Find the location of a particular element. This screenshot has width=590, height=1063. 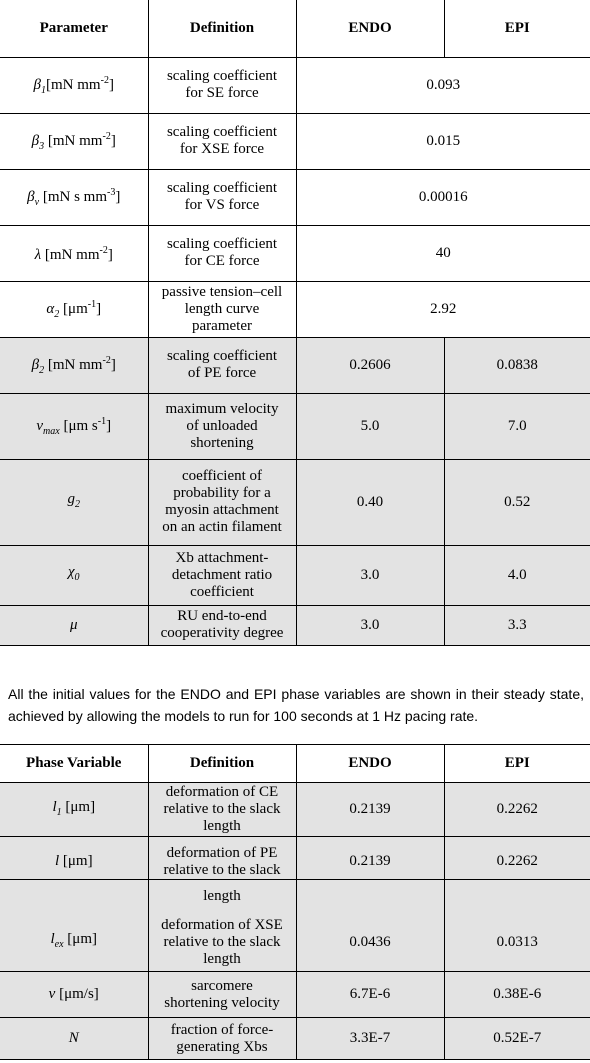

definition-line: deformation of PE is located at coordinates (222, 852).